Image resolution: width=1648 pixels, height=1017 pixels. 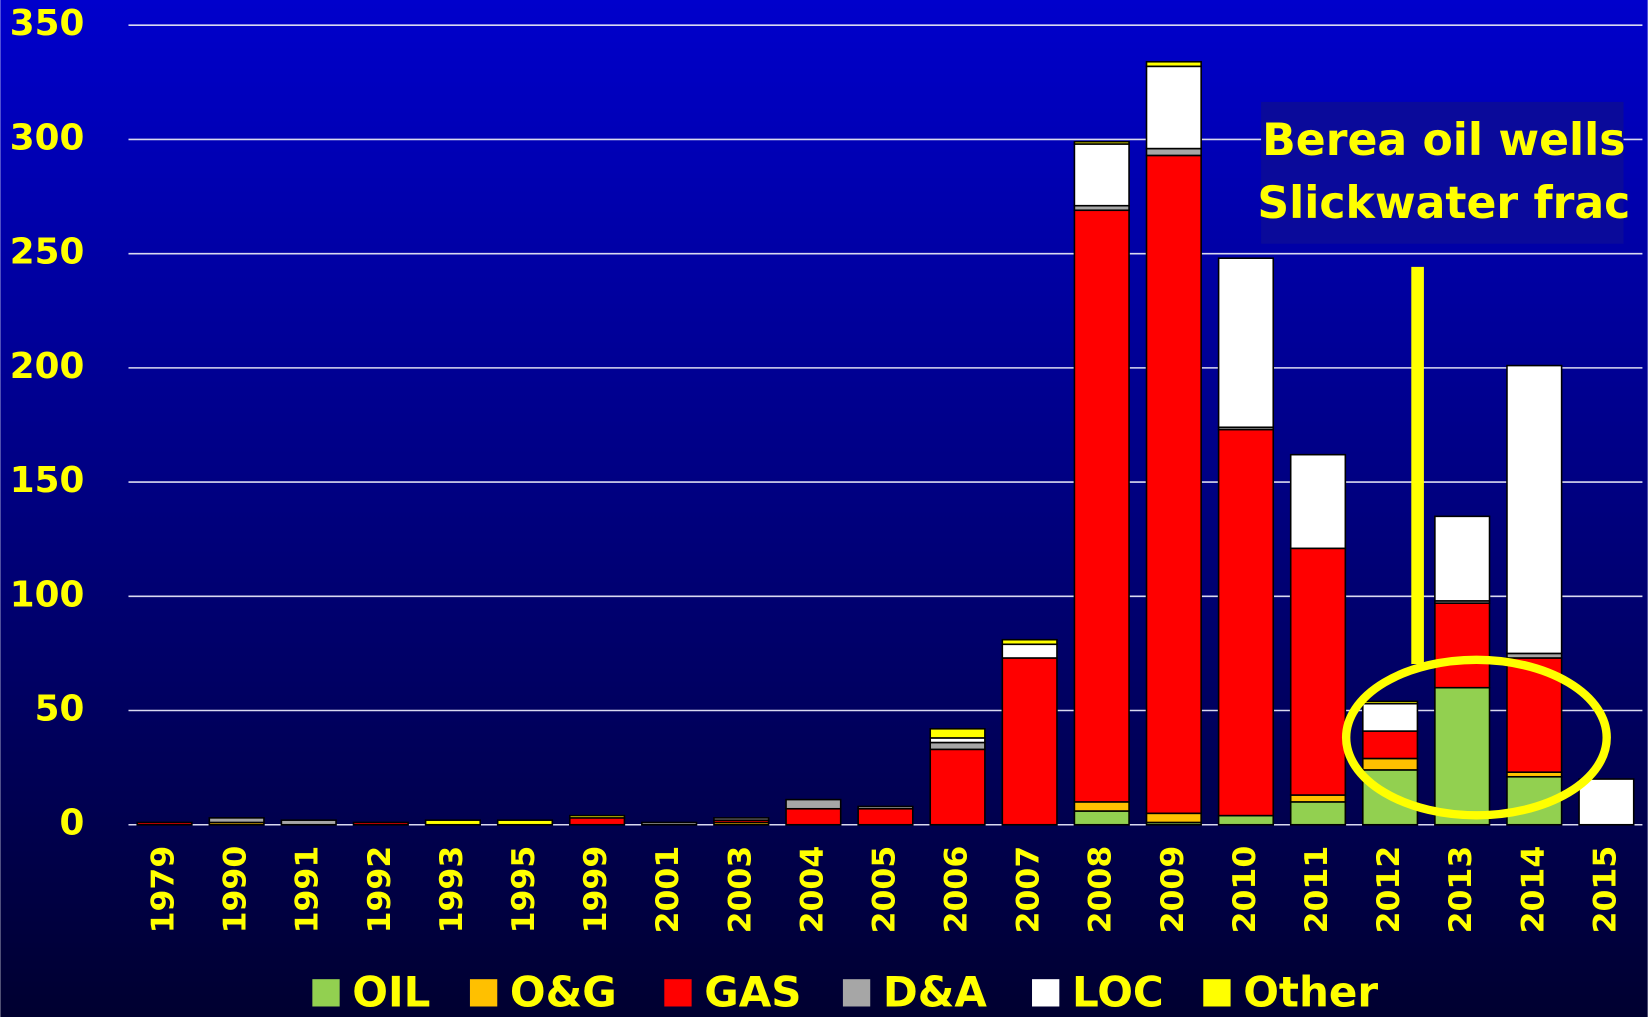 I want to click on y-tick-label: 250, so click(x=47, y=252).